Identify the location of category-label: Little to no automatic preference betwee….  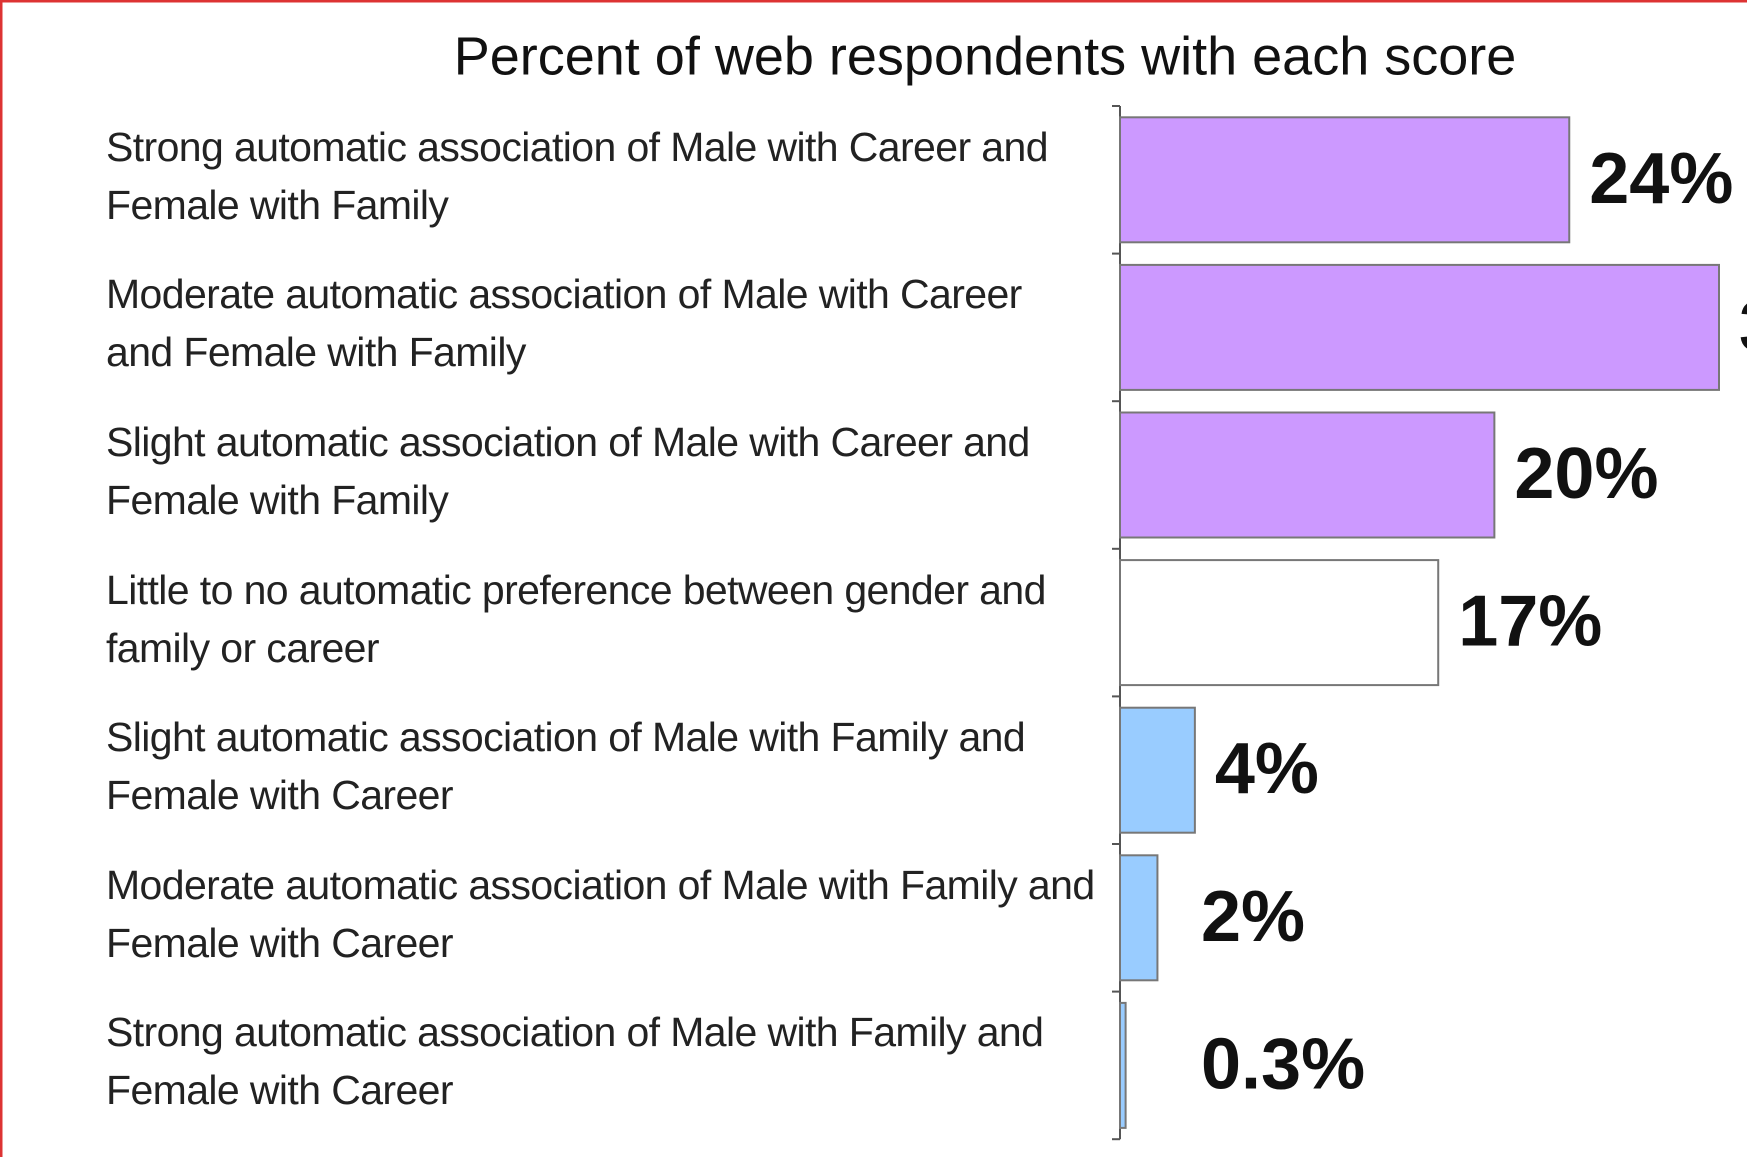
(576, 618).